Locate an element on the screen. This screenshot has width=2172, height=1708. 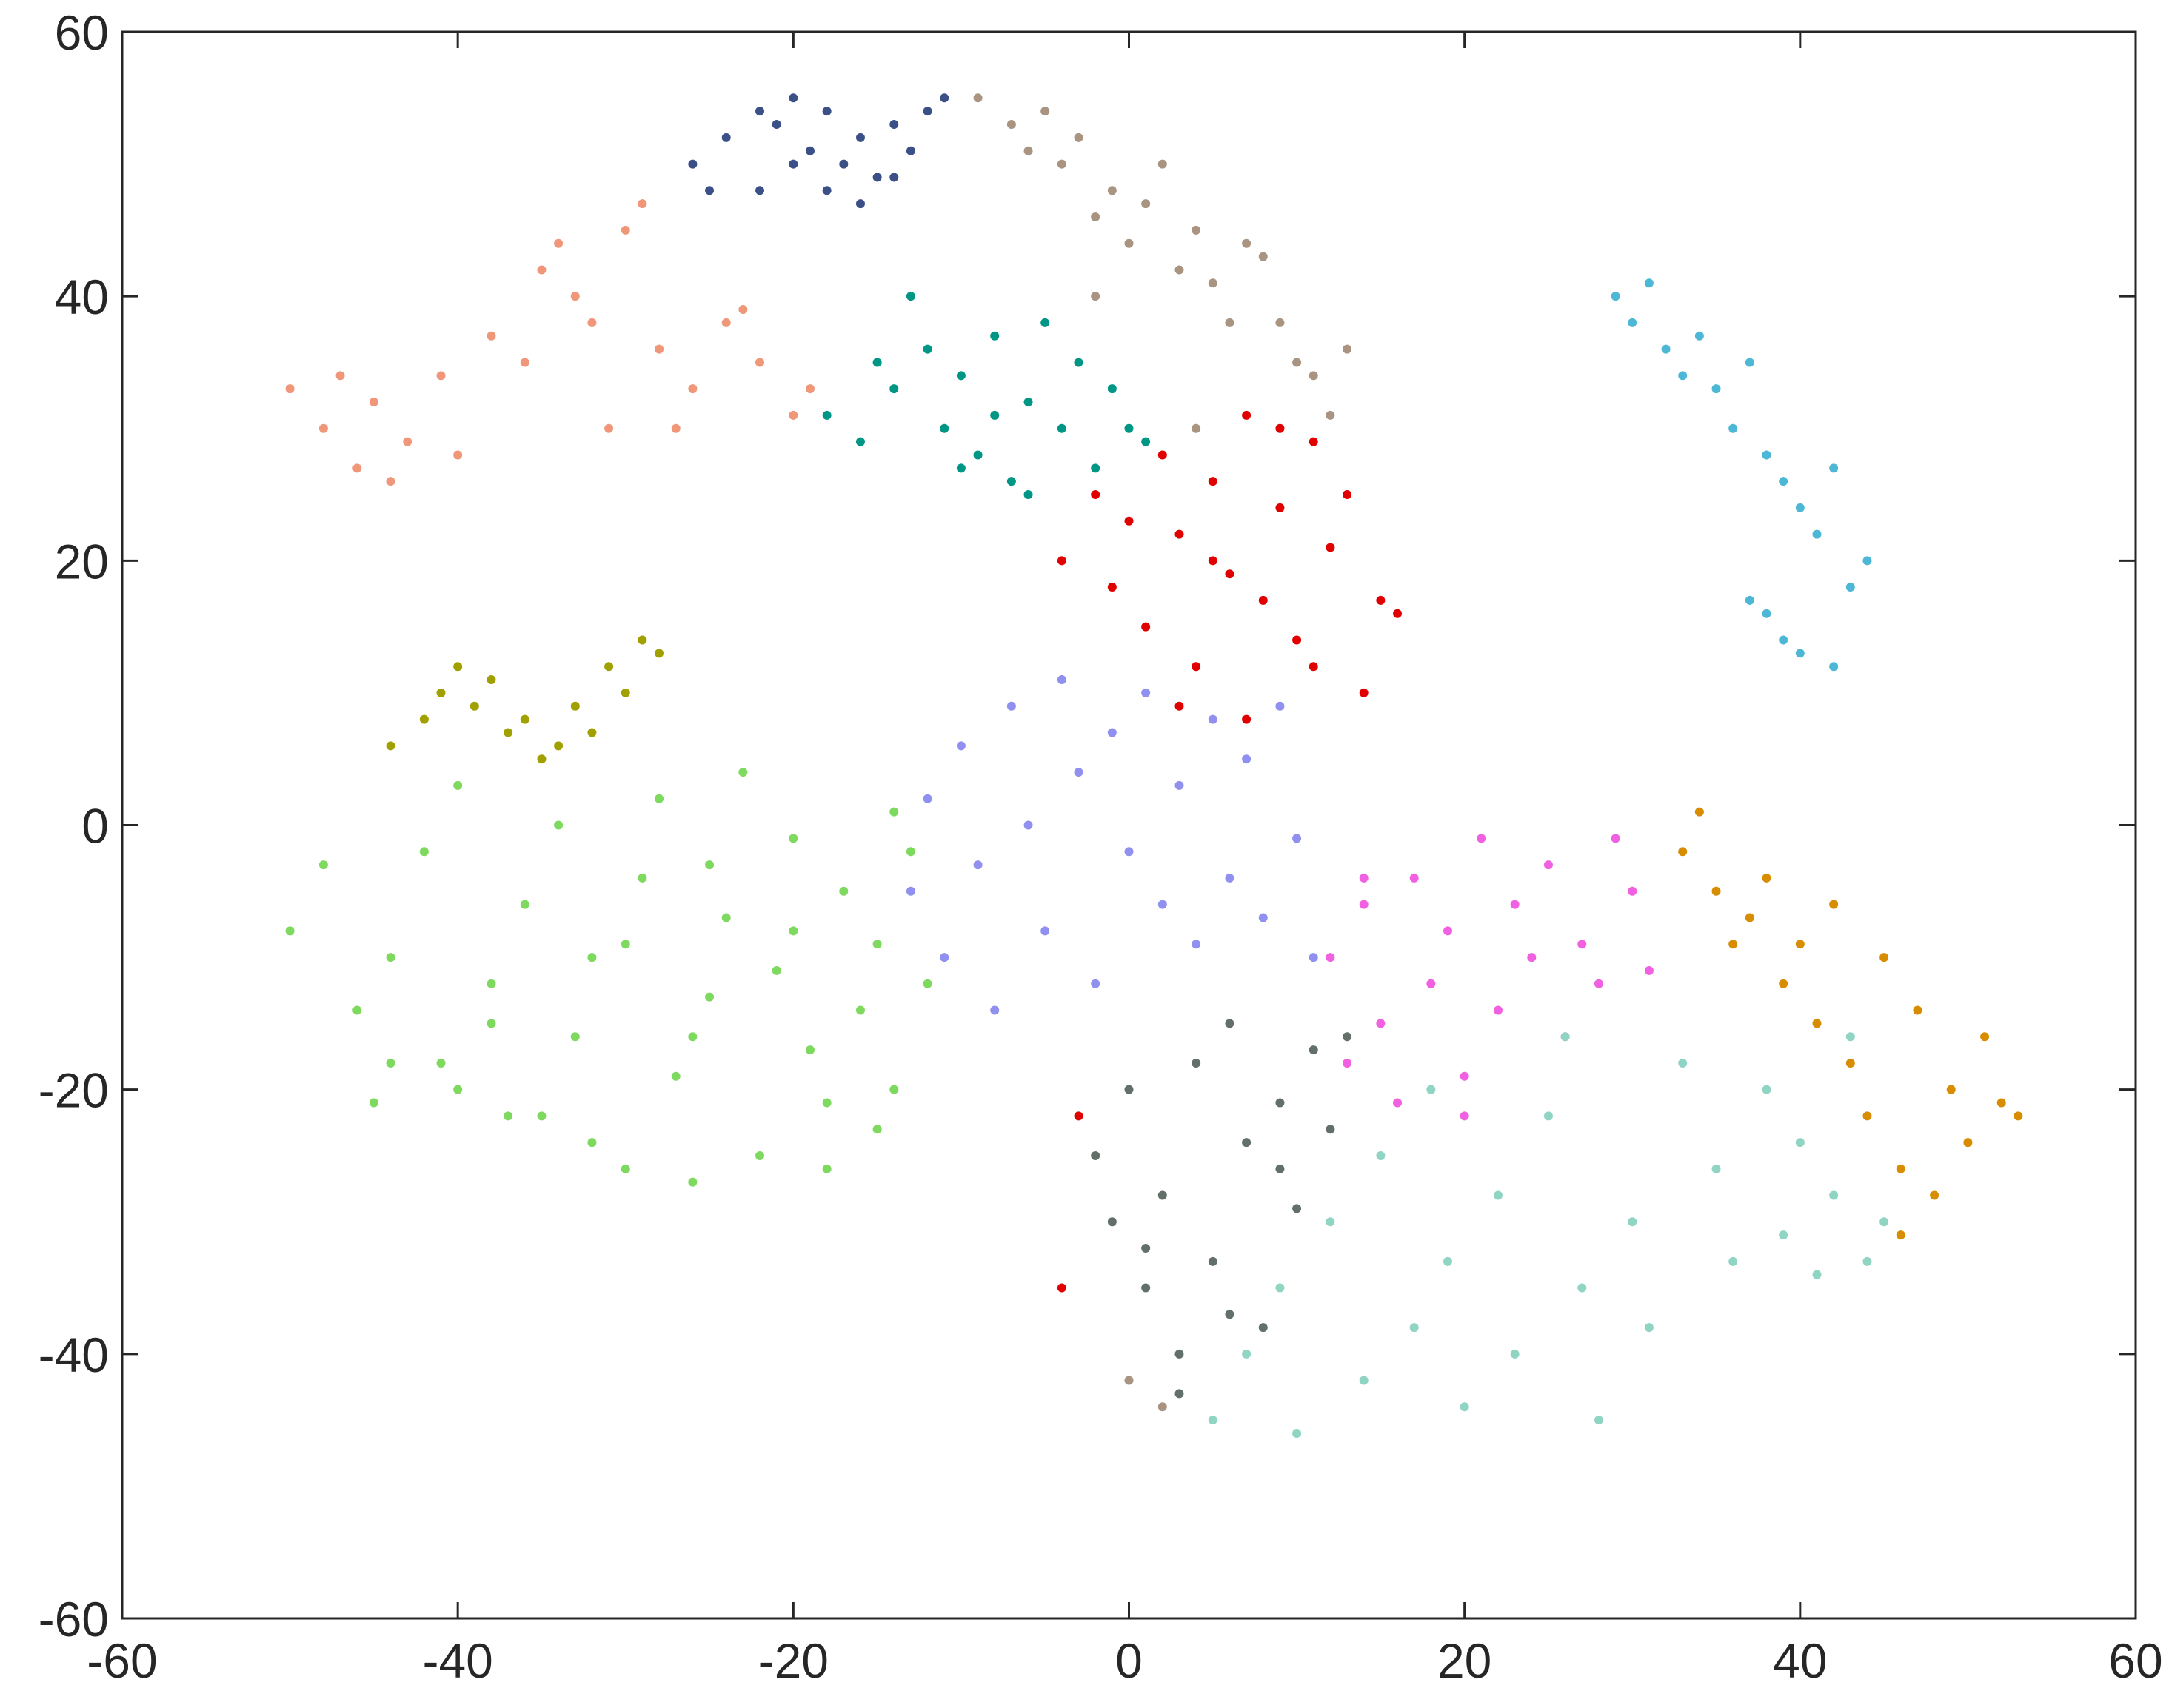
y-tick-label: -40 is located at coordinates (74, 1354).